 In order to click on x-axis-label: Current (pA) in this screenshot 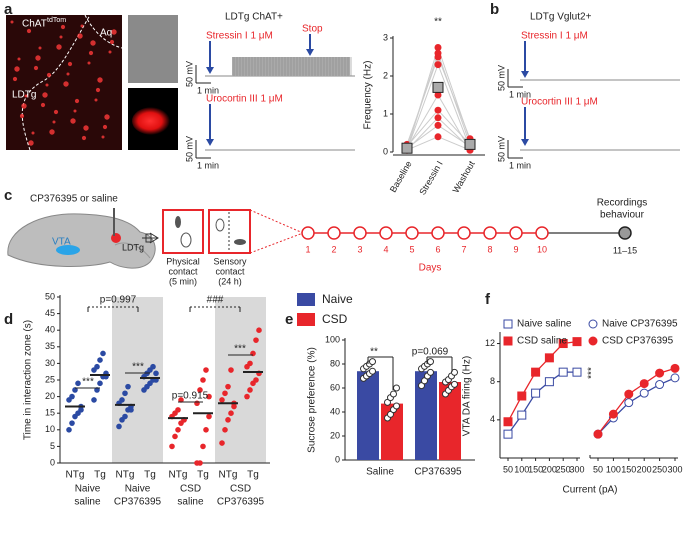, I will do `click(589, 490)`.